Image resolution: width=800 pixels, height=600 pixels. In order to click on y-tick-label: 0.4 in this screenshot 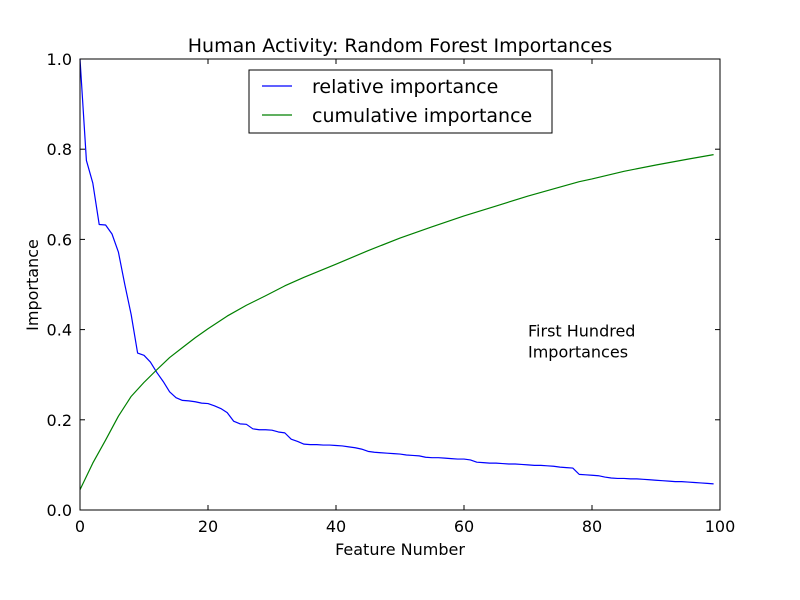, I will do `click(59, 330)`.